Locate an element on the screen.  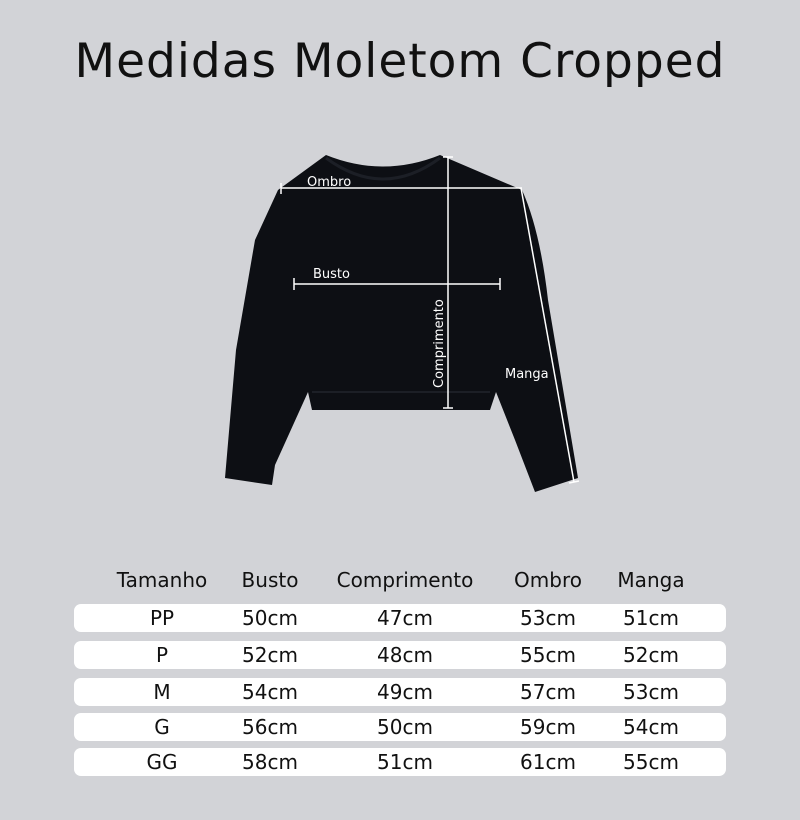
header-comprimento: Comprimento is located at coordinates (405, 580).